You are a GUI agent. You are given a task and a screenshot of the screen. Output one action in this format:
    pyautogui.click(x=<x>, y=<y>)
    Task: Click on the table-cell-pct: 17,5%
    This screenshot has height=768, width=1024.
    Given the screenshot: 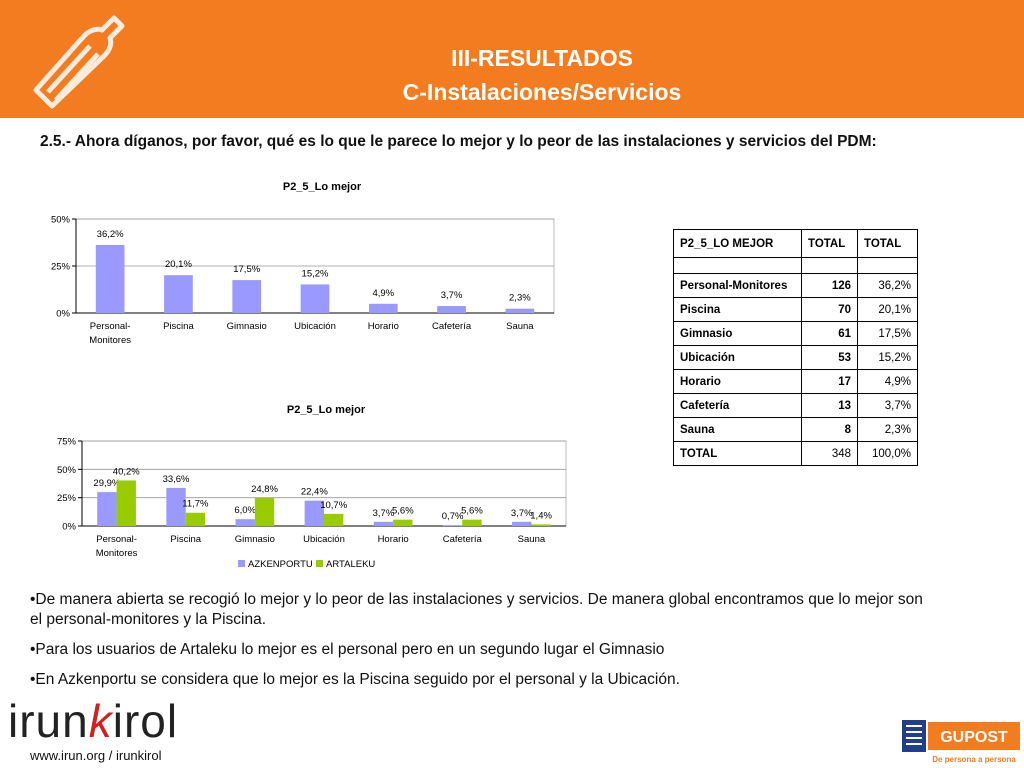 What is the action you would take?
    pyautogui.click(x=887, y=333)
    